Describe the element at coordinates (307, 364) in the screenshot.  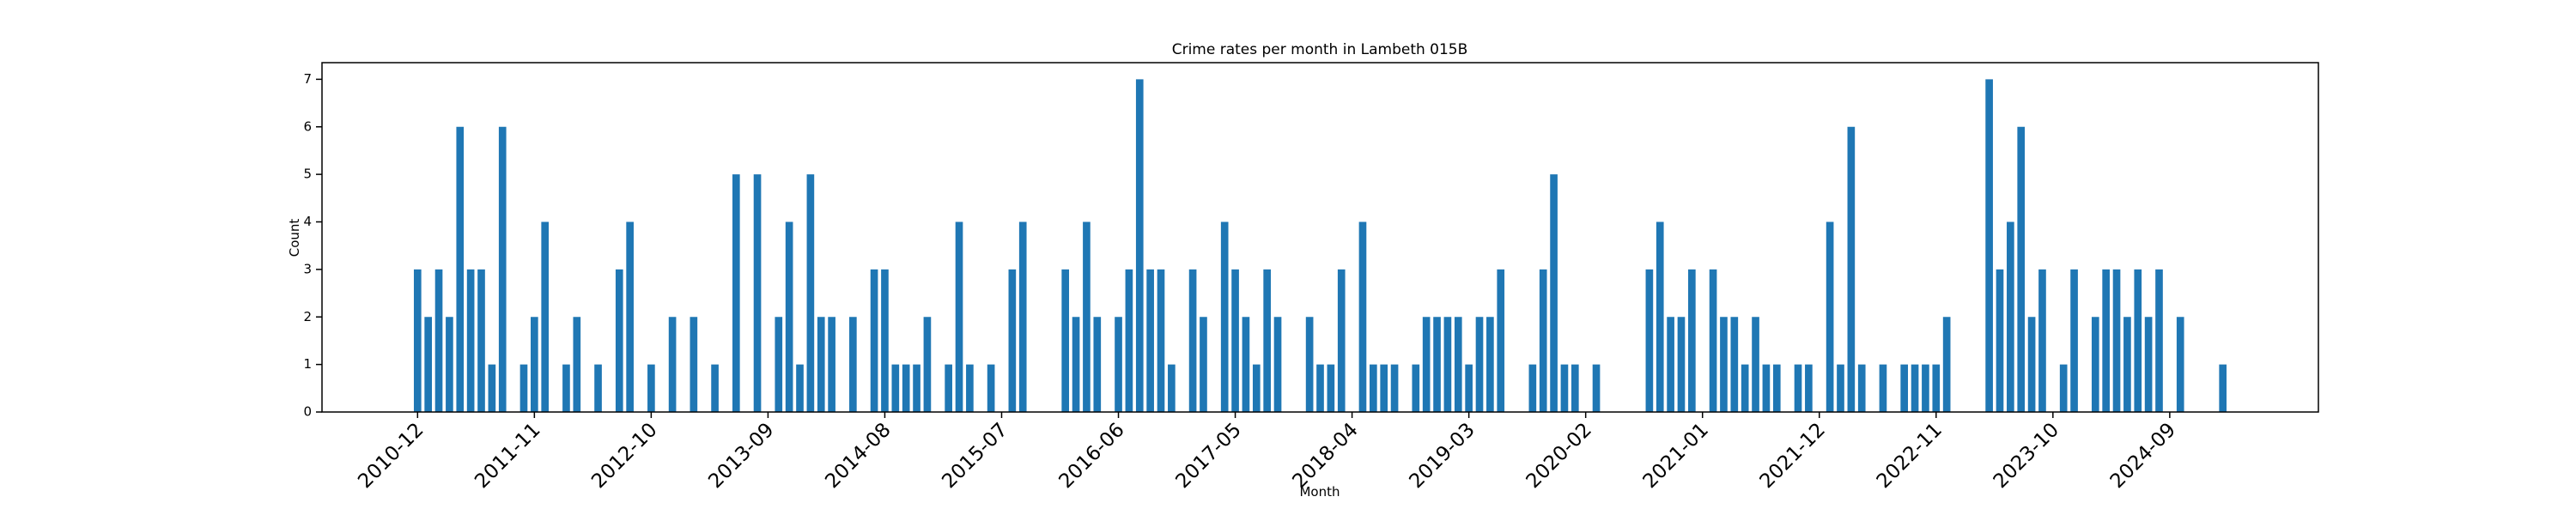
I see `y-tick-label: 1` at that location.